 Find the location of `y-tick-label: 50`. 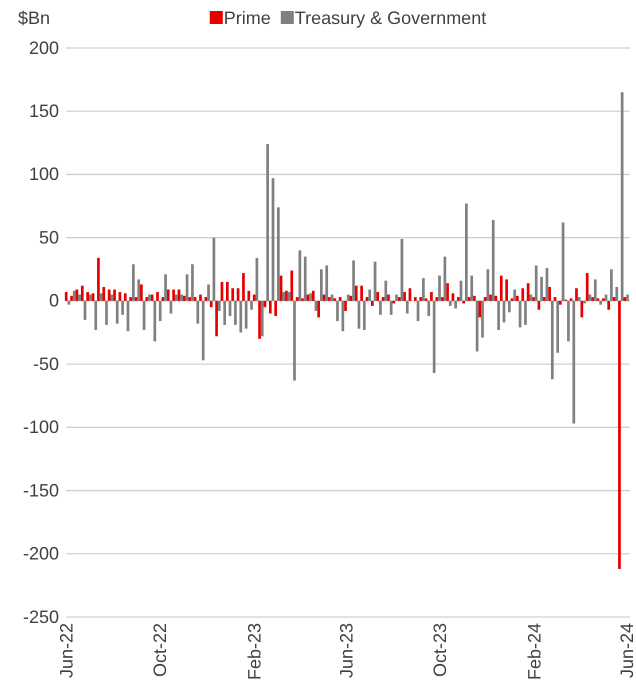

y-tick-label: 50 is located at coordinates (48, 237).